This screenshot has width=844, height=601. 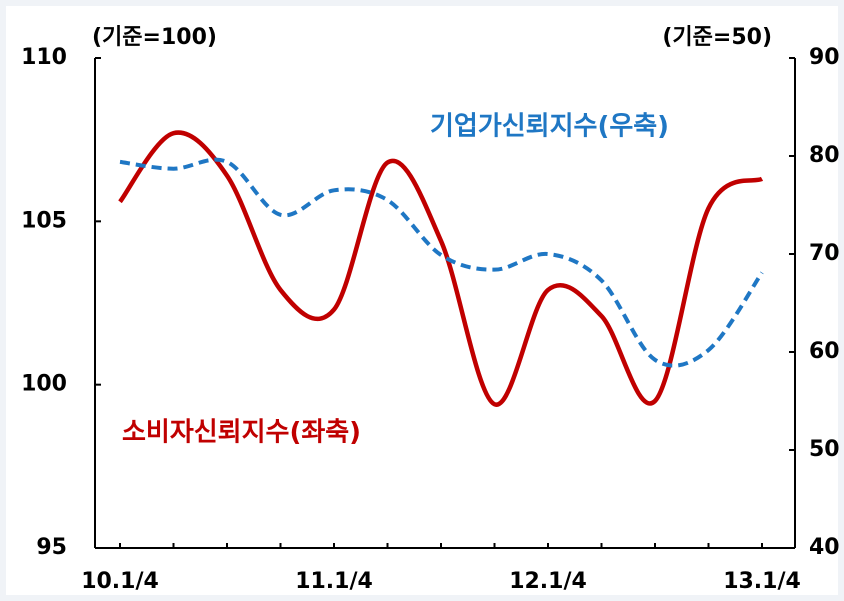 What do you see at coordinates (241, 433) in the screenshot?
I see `series-label: 소비자신뢰지수(좌축)` at bounding box center [241, 433].